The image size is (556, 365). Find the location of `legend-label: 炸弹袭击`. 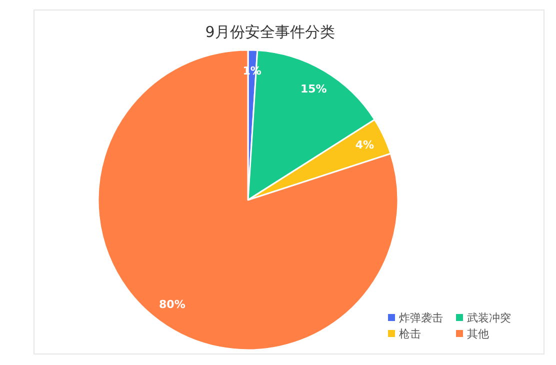

legend-label: 炸弹袭击 is located at coordinates (421, 318).